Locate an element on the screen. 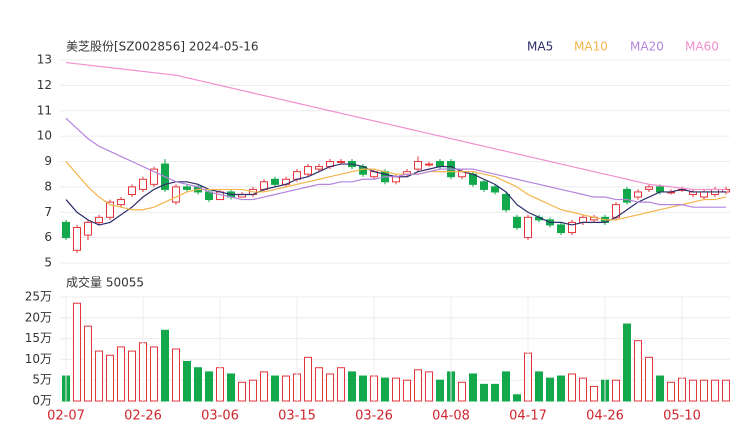  chart-title: 美芝股份[SZ002856] 2024-05-16 is located at coordinates (162, 46).